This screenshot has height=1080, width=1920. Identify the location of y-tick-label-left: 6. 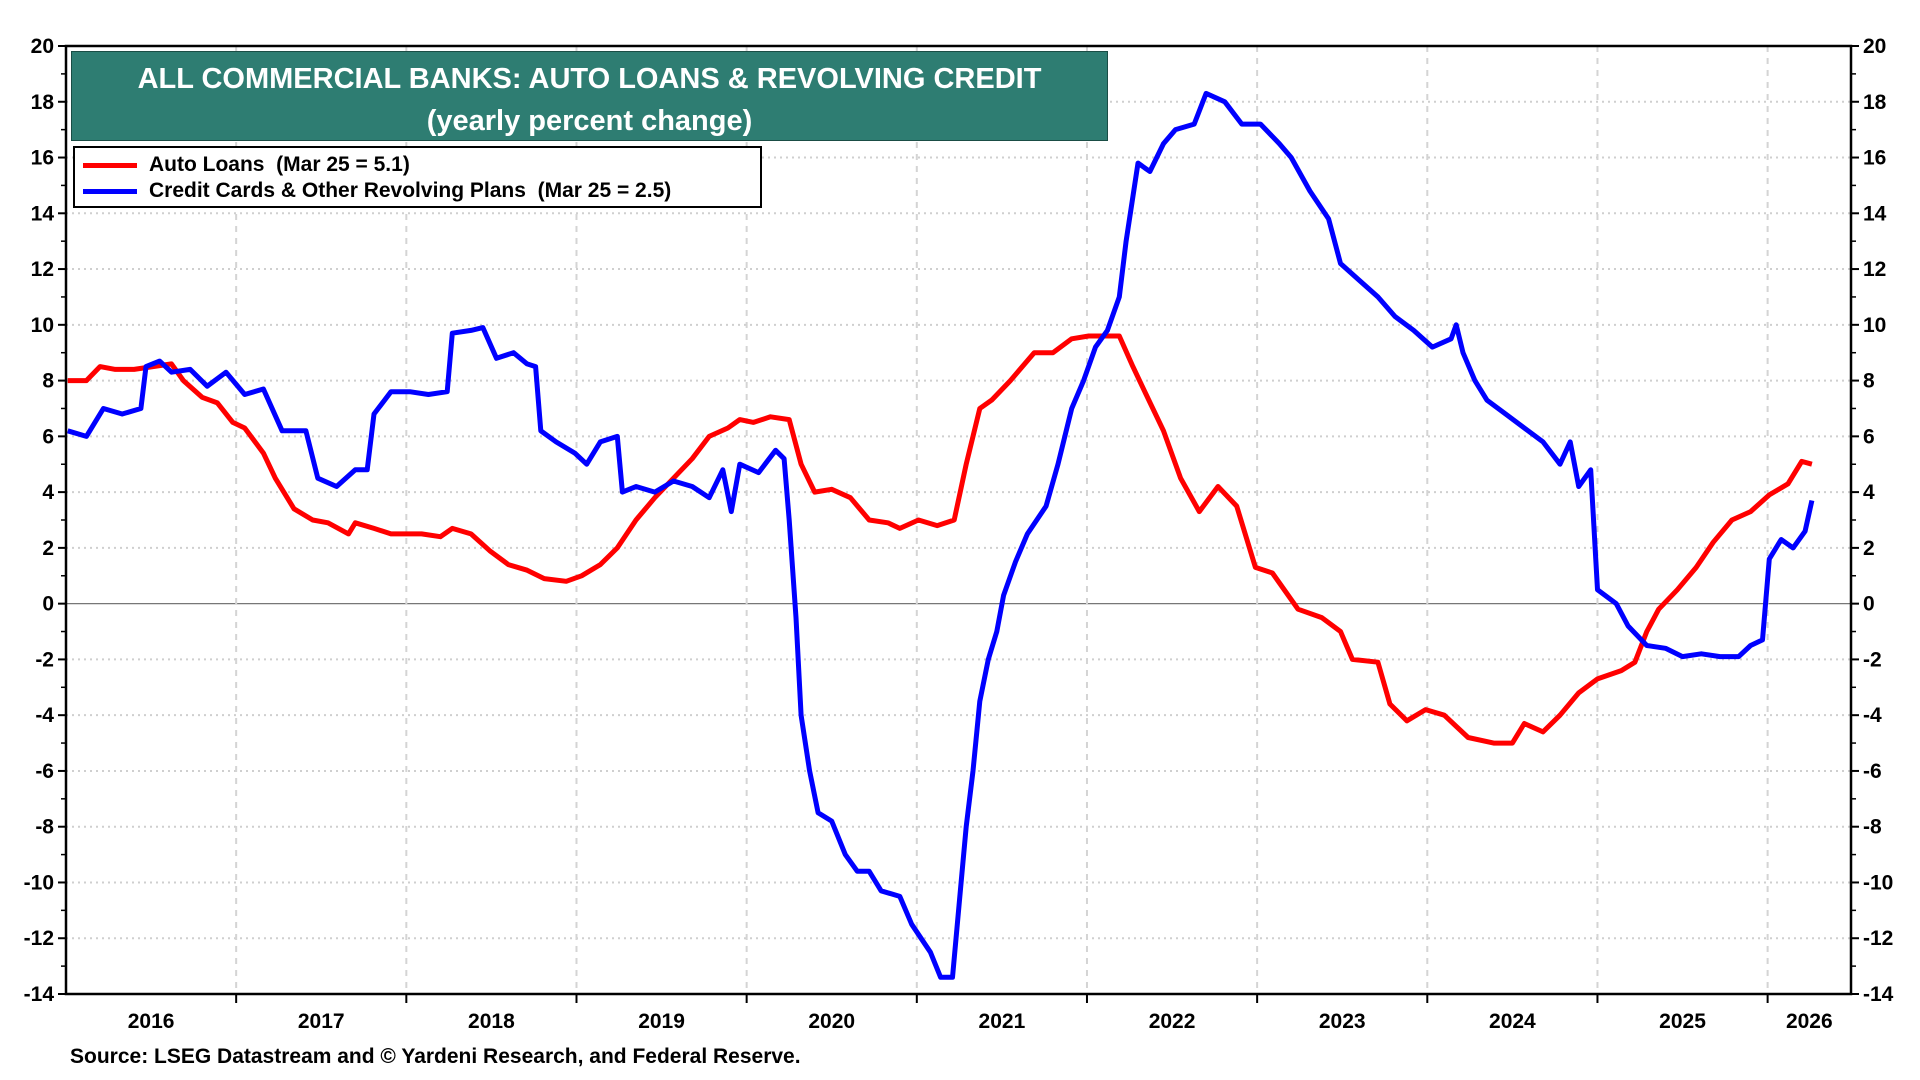
(48, 436).